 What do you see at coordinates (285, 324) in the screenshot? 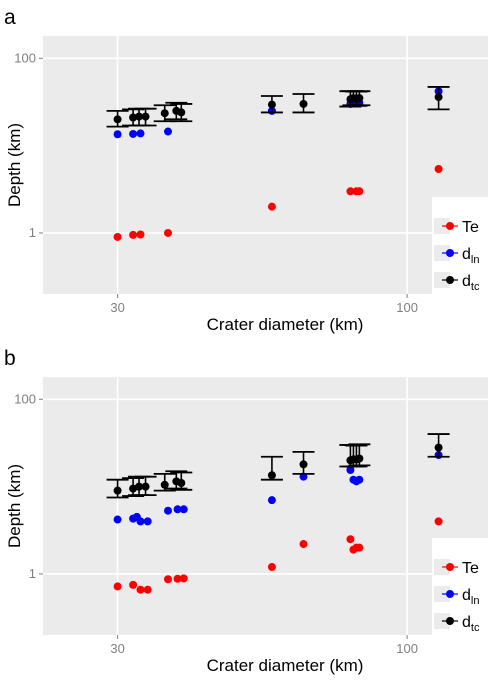
I see `panel-a-x-axis-title: Crater diameter (km)` at bounding box center [285, 324].